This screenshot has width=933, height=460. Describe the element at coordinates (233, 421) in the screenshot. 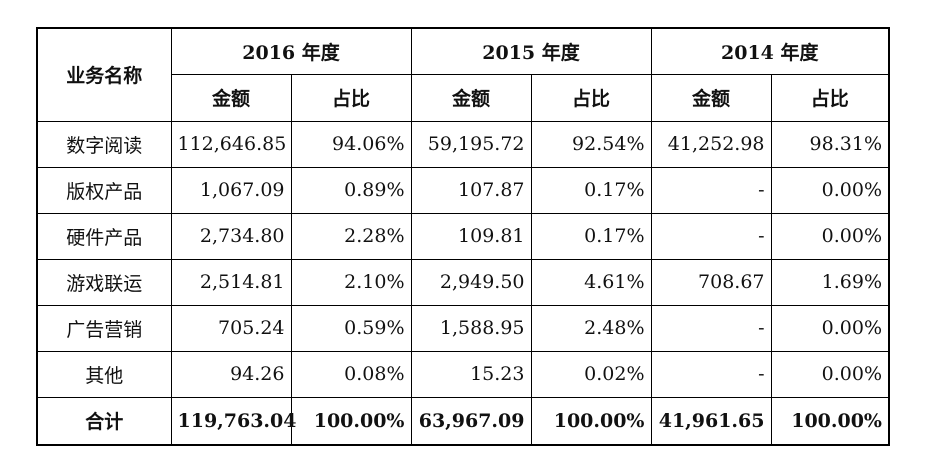

I see `total-amount-2016: 119,763.04` at that location.